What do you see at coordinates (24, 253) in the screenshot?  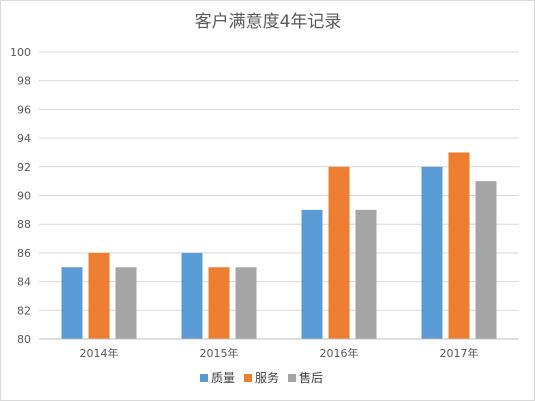 I see `y-tick-label: 86` at bounding box center [24, 253].